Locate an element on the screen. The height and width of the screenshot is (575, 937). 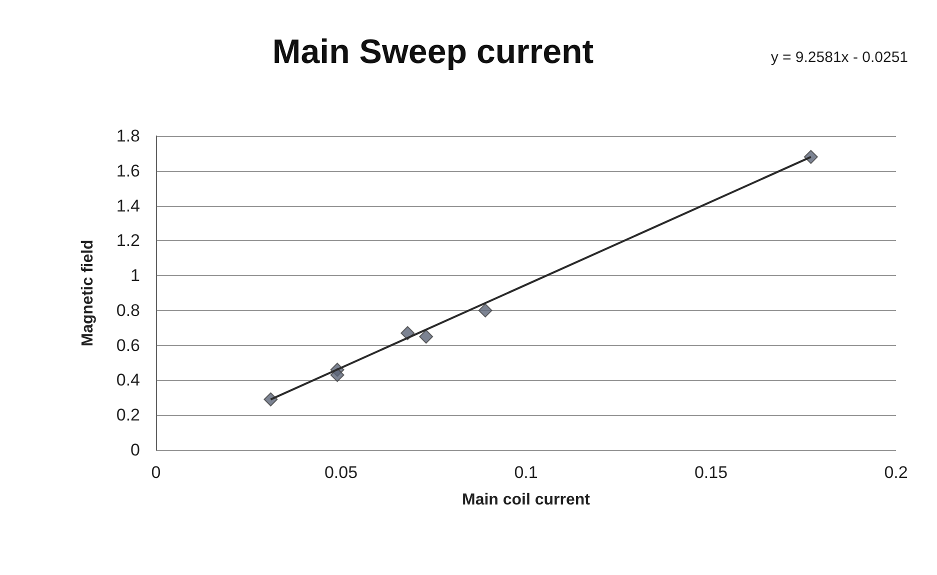
text: y = 9.2581x - 0.0251 is located at coordinates (839, 57).